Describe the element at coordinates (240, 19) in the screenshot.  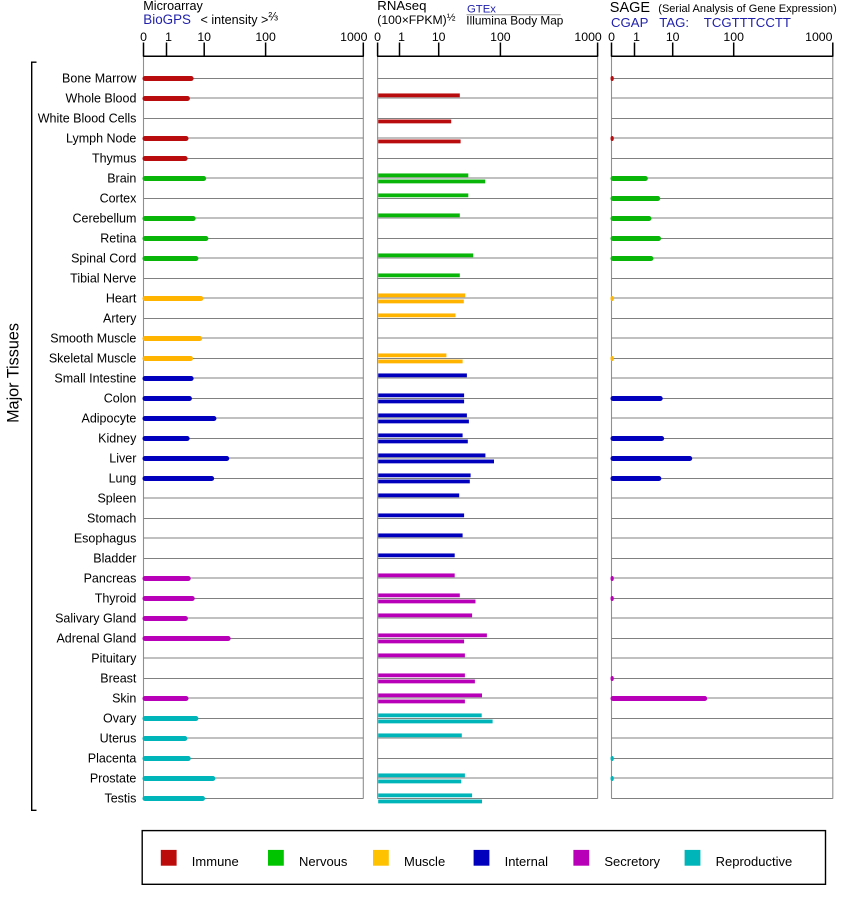
I see `svg-text: < intensity >⅔` at that location.